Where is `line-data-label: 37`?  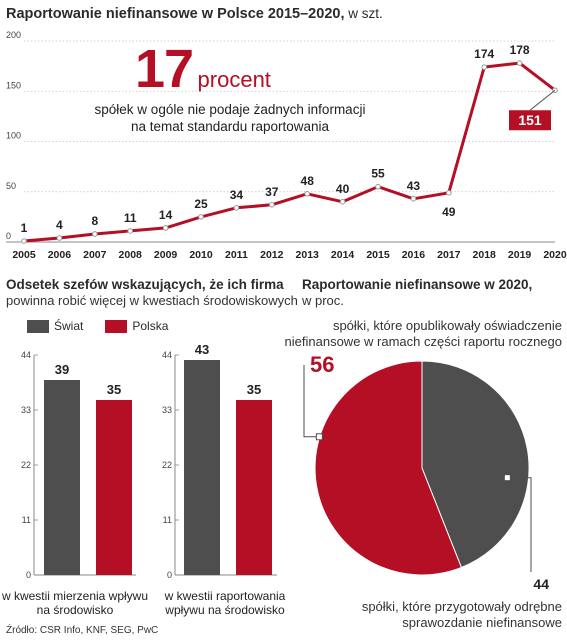
line-data-label: 37 is located at coordinates (272, 192).